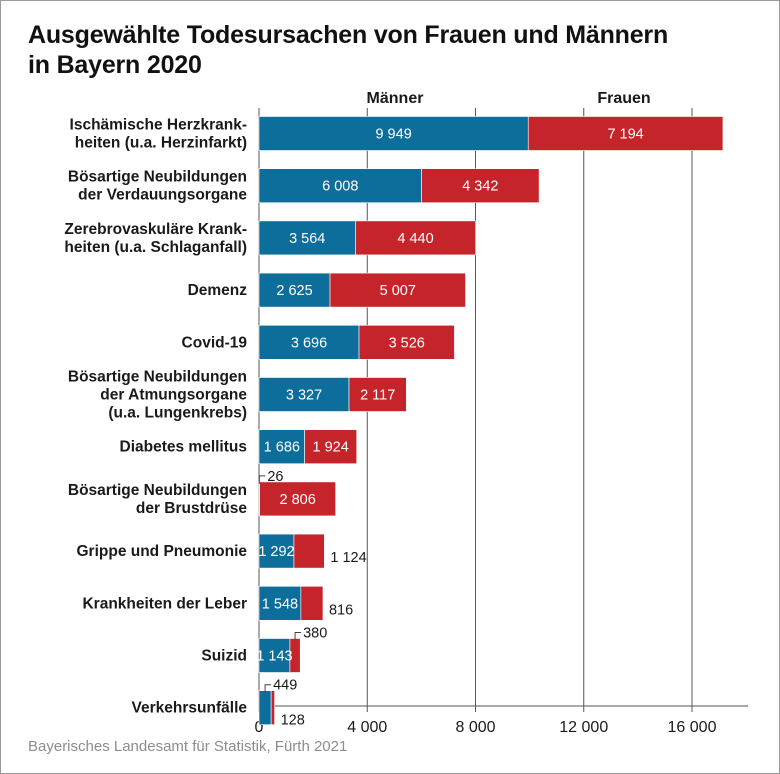 Image resolution: width=780 pixels, height=774 pixels. I want to click on category-label-11-0: Verkehrsunfälle, so click(190, 708).